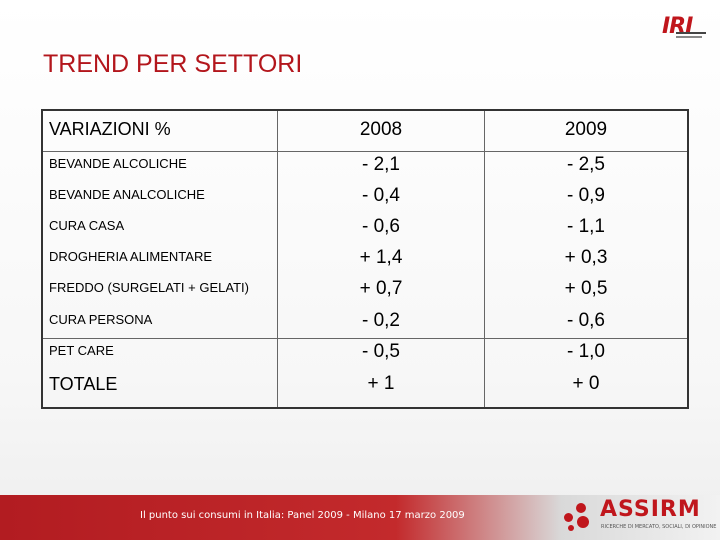  What do you see at coordinates (110, 129) in the screenshot?
I see `header-label: VARIAZIONI %` at bounding box center [110, 129].